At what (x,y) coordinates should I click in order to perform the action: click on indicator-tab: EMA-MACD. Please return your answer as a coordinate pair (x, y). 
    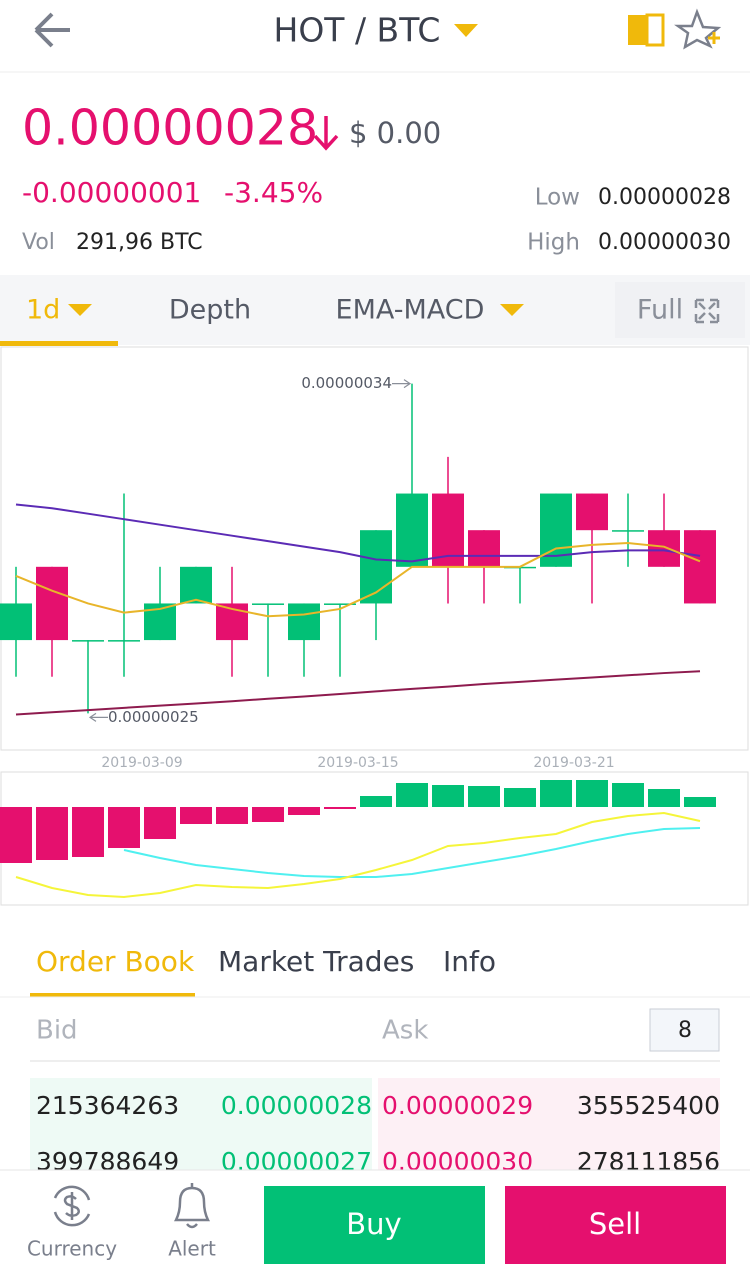
    Looking at the image, I should click on (410, 310).